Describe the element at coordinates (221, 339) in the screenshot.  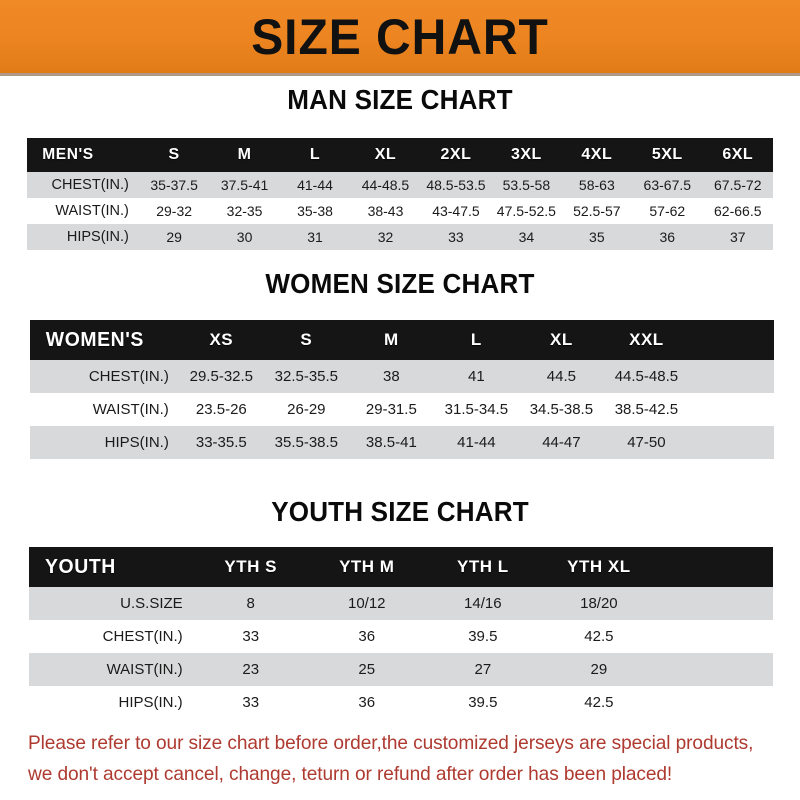
I see `column-header-1: XS` at that location.